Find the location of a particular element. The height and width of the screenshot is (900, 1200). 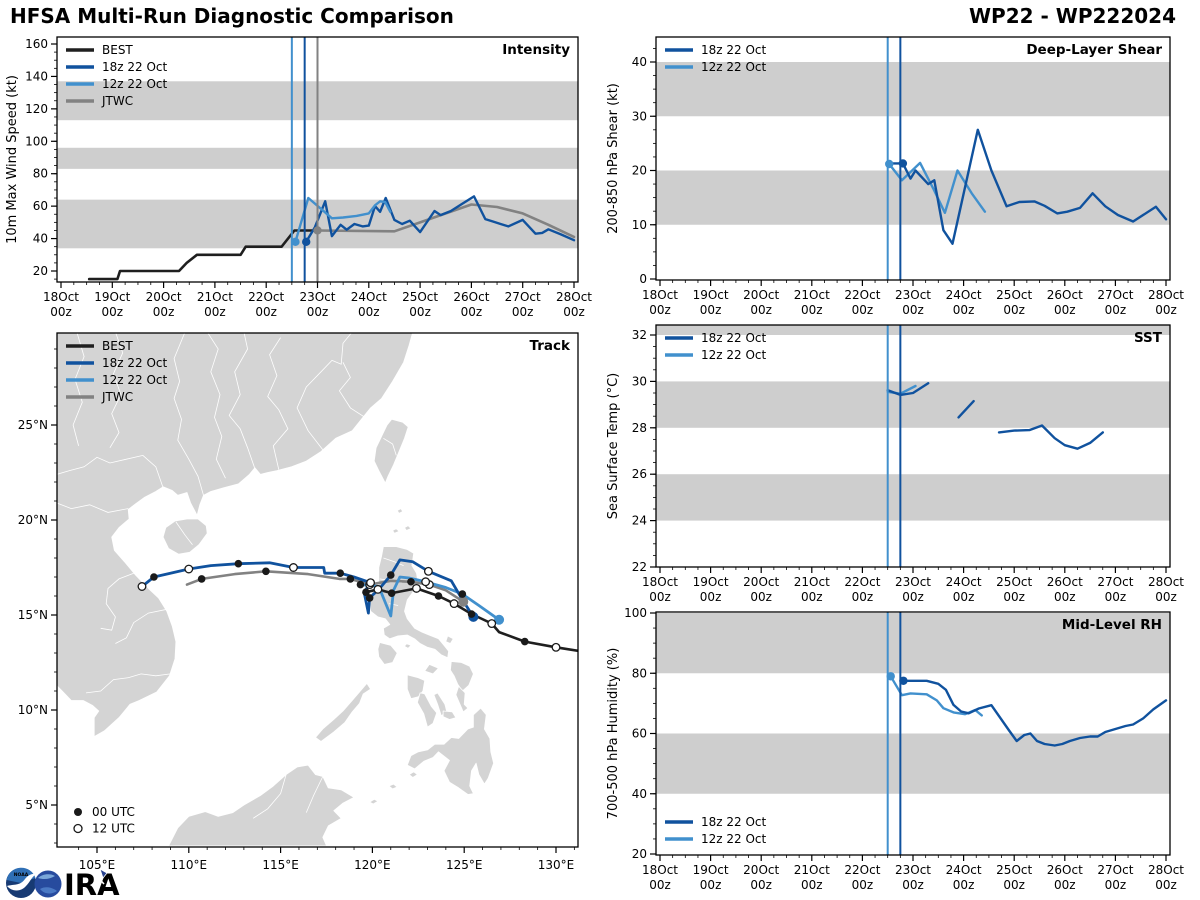

cira-satellite-beam is located at coordinates (98, 878).